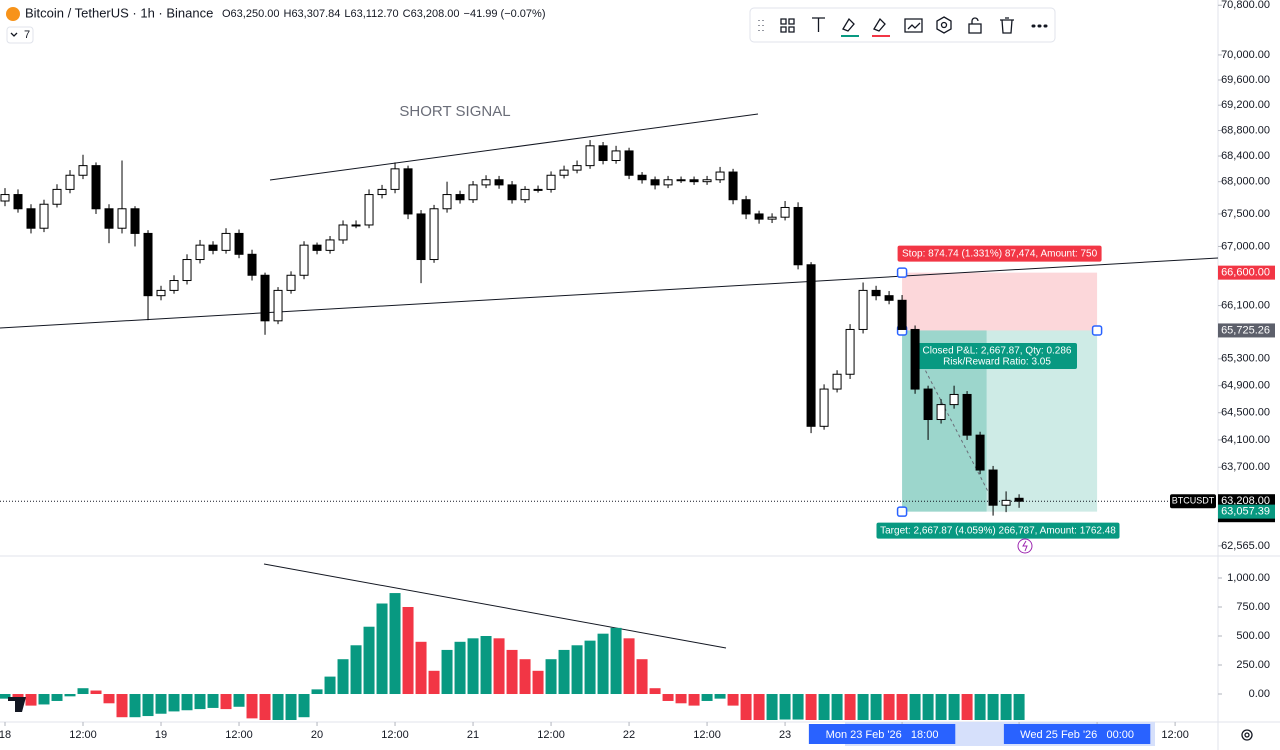 The width and height of the screenshot is (1280, 750). I want to click on price-badge-label: 66,600.00, so click(1245, 273).